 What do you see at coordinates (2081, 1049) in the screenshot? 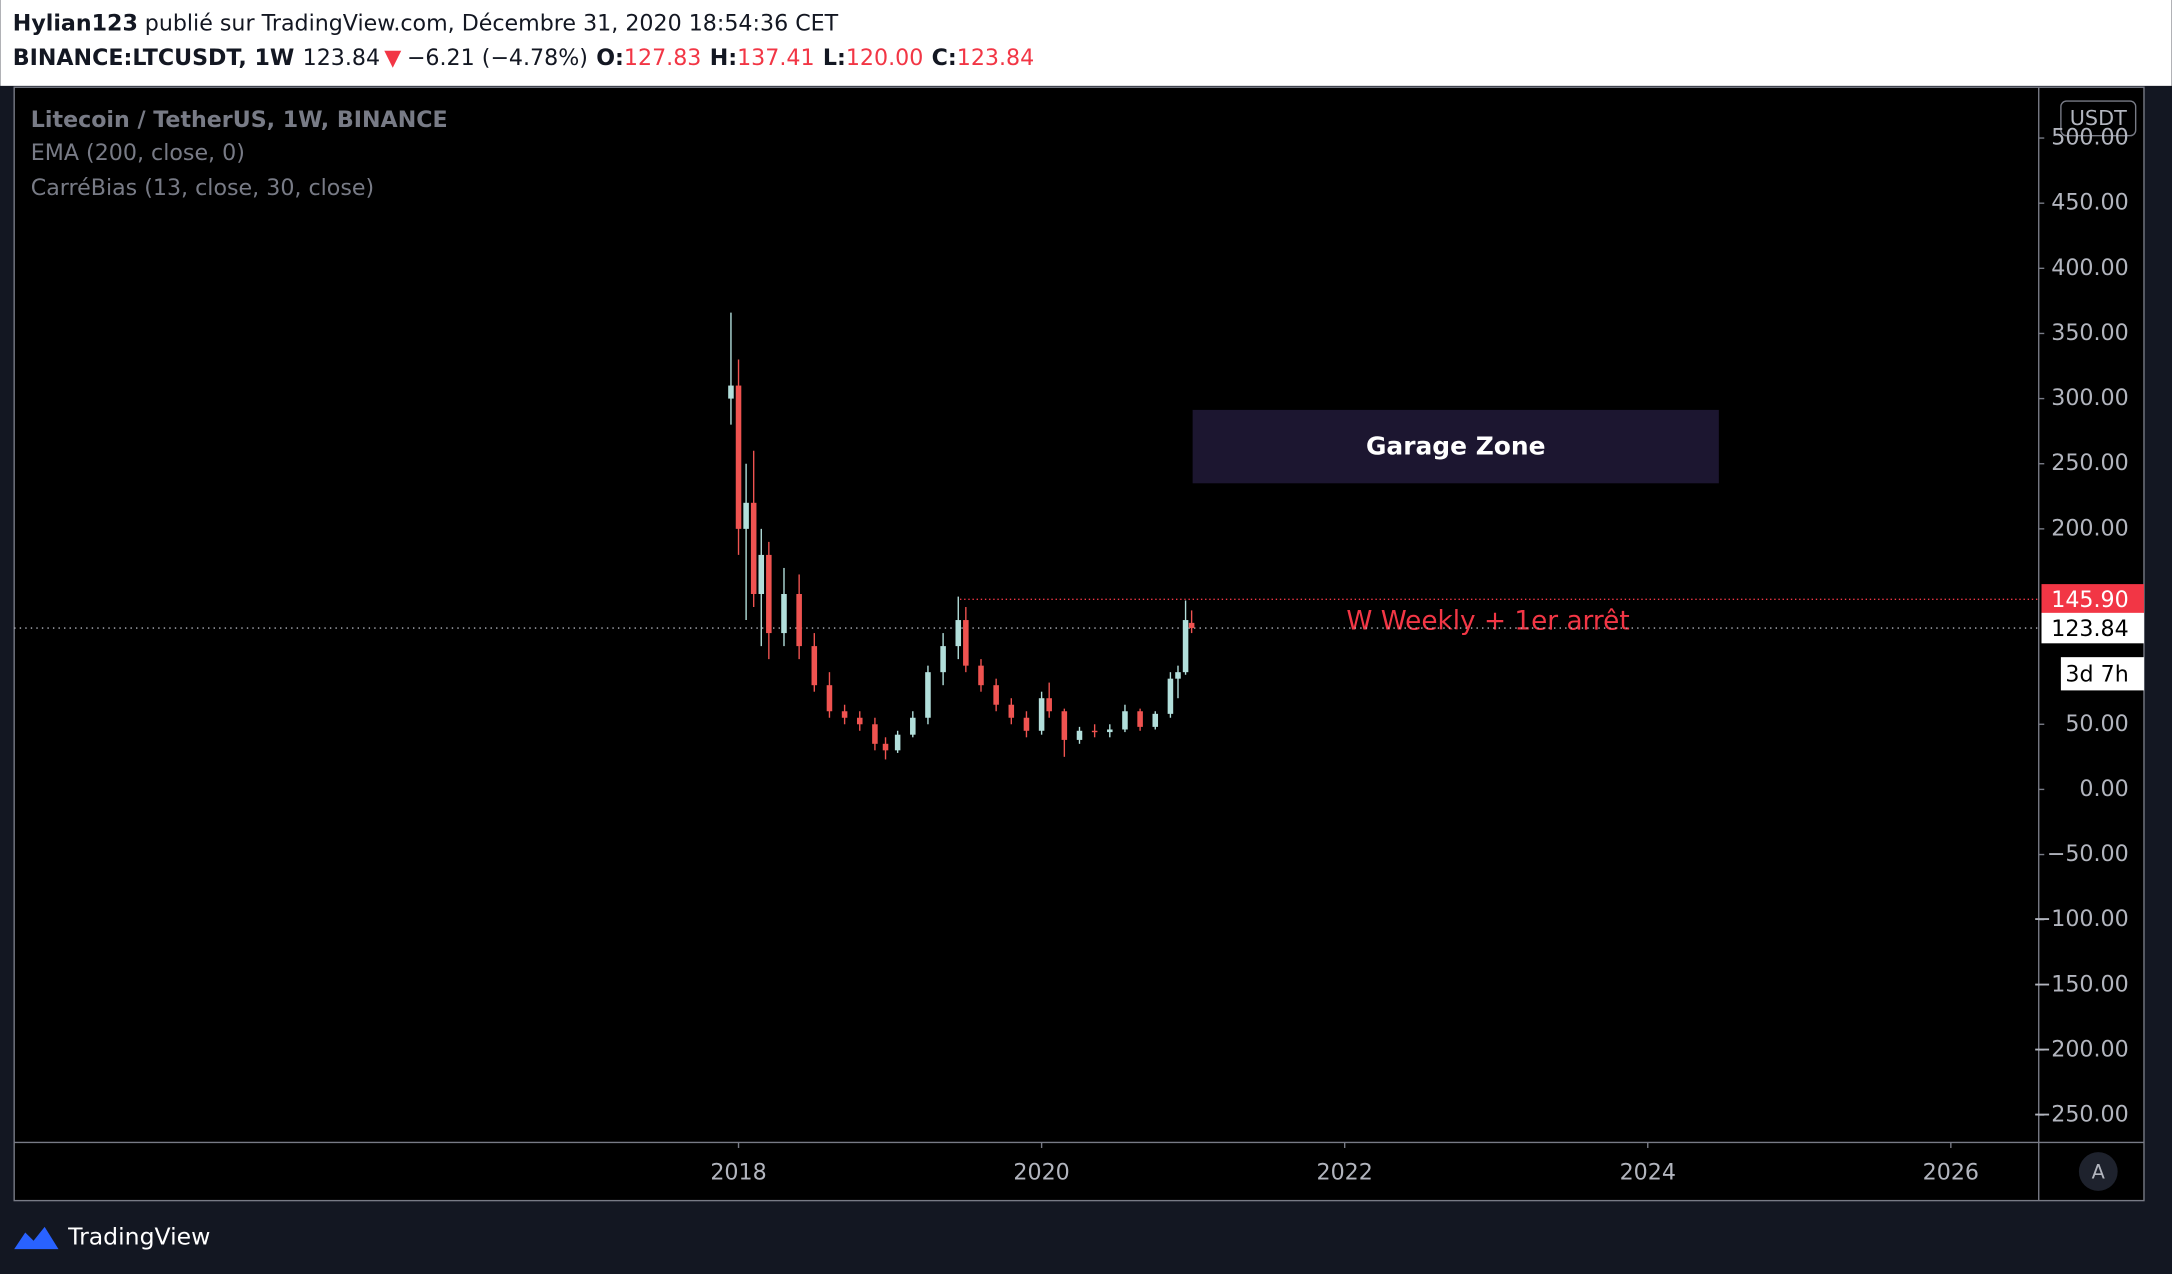
I see `y-tick-label: −200.00` at bounding box center [2081, 1049].